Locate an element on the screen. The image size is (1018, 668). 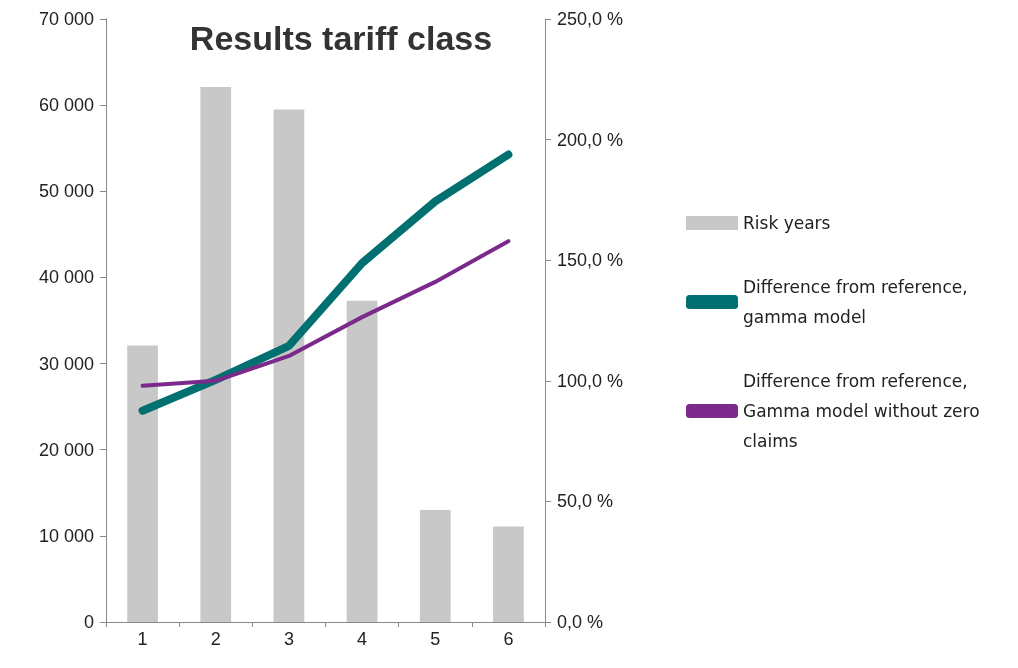
legend-label: Difference from reference, Gamma model without zero claims is located at coordinates (864, 411).